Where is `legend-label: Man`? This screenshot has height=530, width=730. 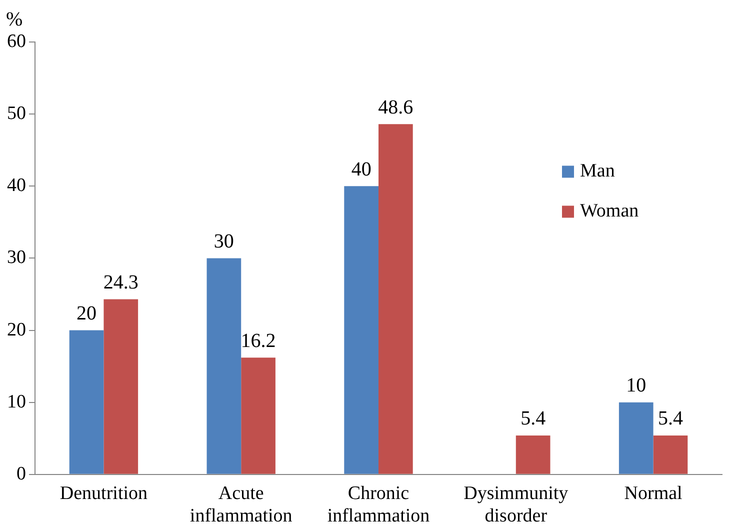
legend-label: Man is located at coordinates (598, 171).